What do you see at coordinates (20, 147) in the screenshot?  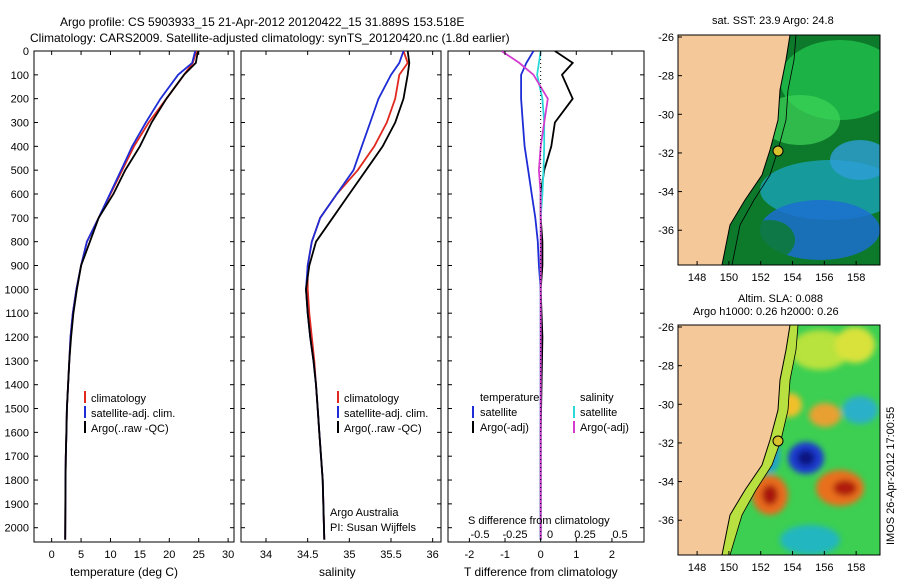 I see `y-tick-label: 400` at bounding box center [20, 147].